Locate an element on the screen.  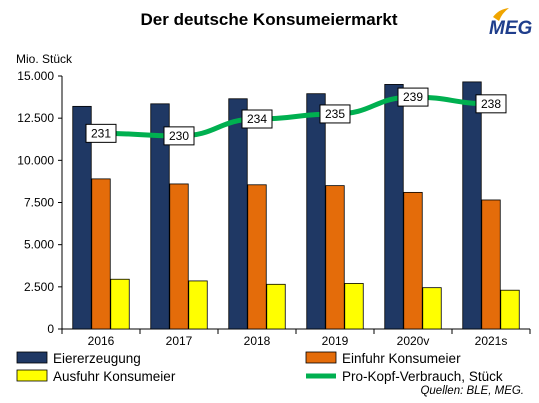
data-label: 238 is located at coordinates (491, 104).